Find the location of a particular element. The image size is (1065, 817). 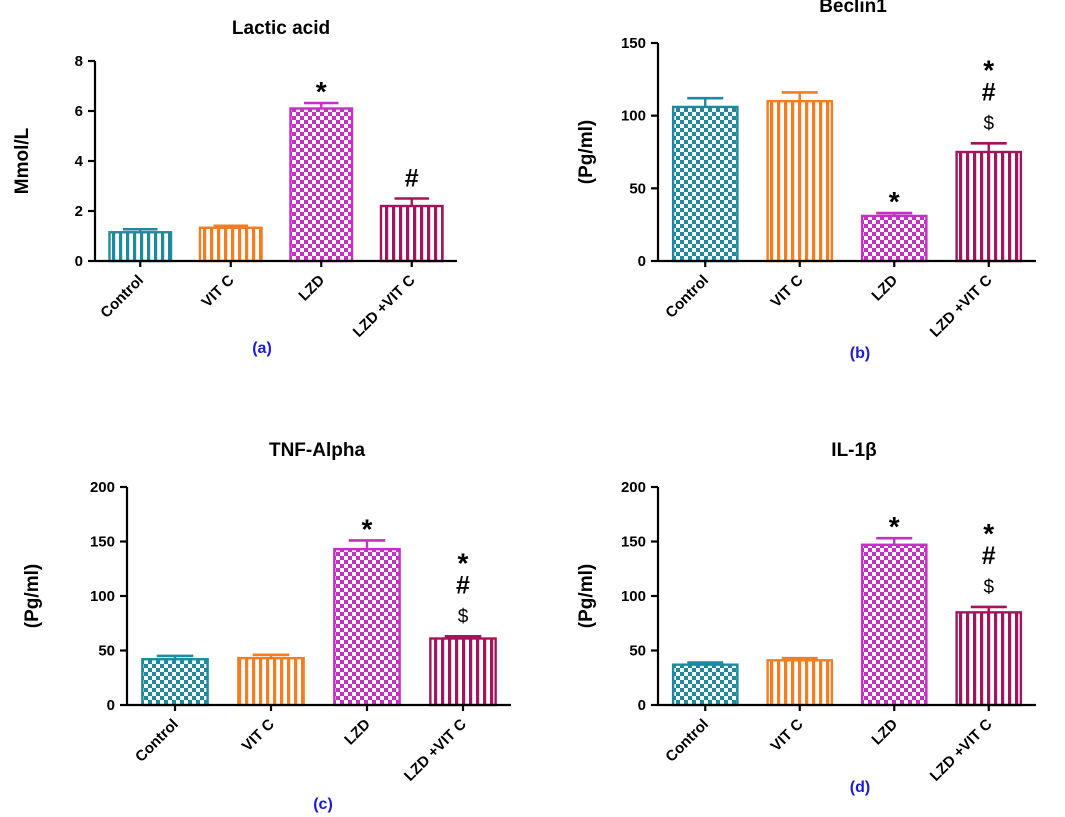

y-tick-label: 6 is located at coordinates (79, 111).